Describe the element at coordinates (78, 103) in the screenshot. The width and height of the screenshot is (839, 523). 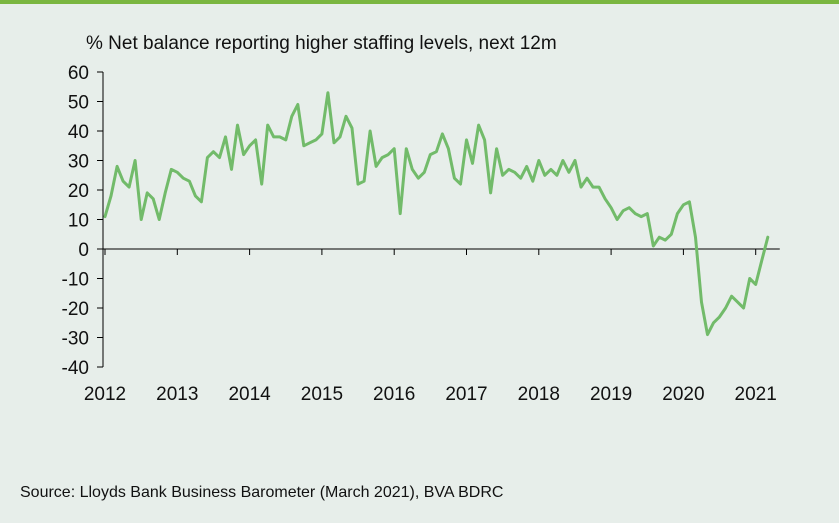
I see `y-tick-label: 50` at that location.